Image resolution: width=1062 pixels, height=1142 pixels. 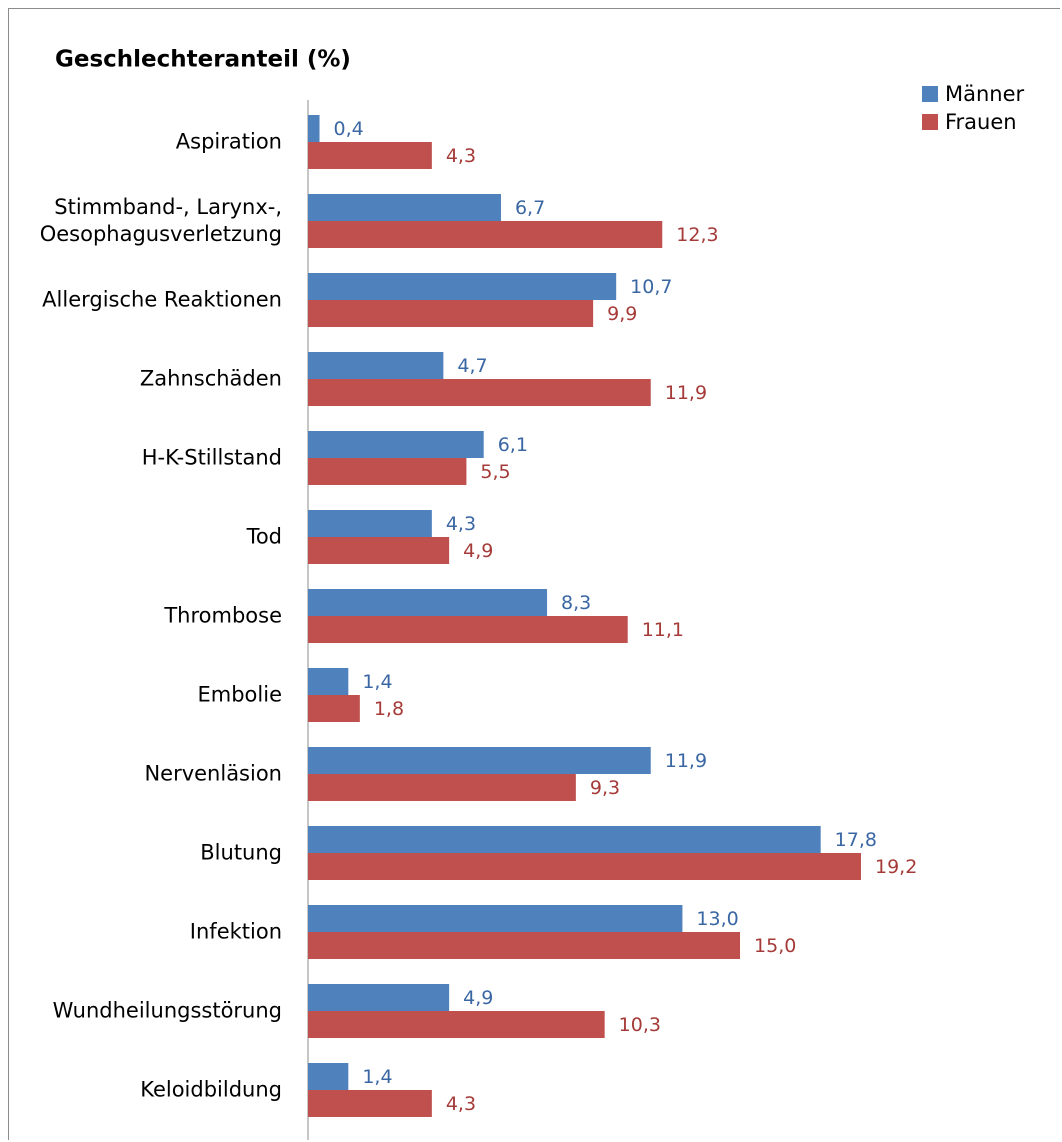 I want to click on value-label: 15,0, so click(x=775, y=946).